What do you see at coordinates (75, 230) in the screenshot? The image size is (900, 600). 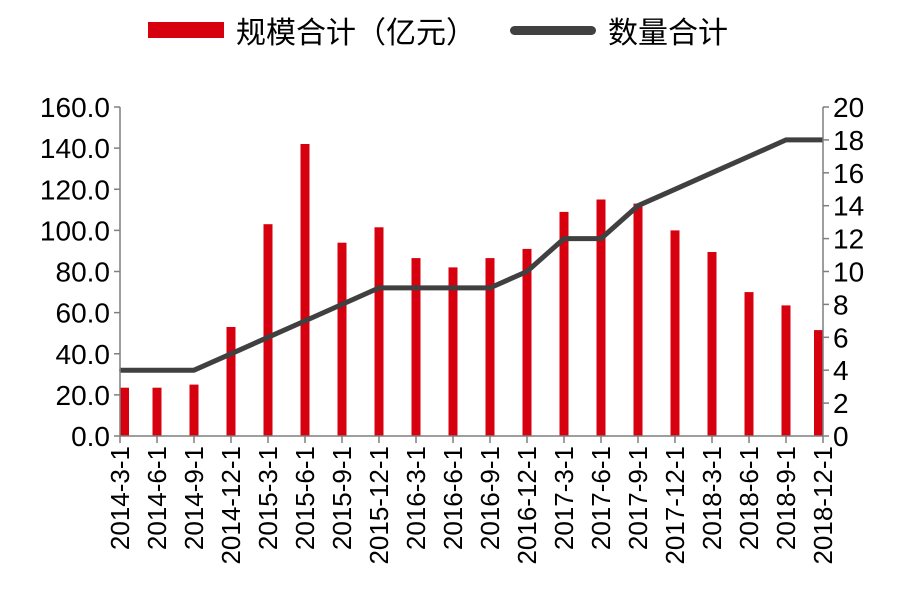 I see `y-left-tick-label: 100.0` at bounding box center [75, 230].